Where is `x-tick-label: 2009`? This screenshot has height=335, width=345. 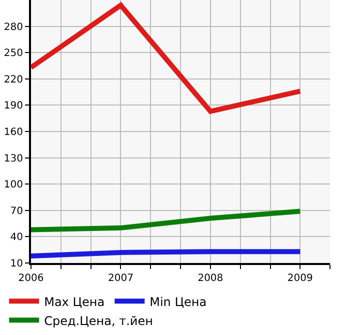
x-tick-label: 2009 is located at coordinates (300, 278).